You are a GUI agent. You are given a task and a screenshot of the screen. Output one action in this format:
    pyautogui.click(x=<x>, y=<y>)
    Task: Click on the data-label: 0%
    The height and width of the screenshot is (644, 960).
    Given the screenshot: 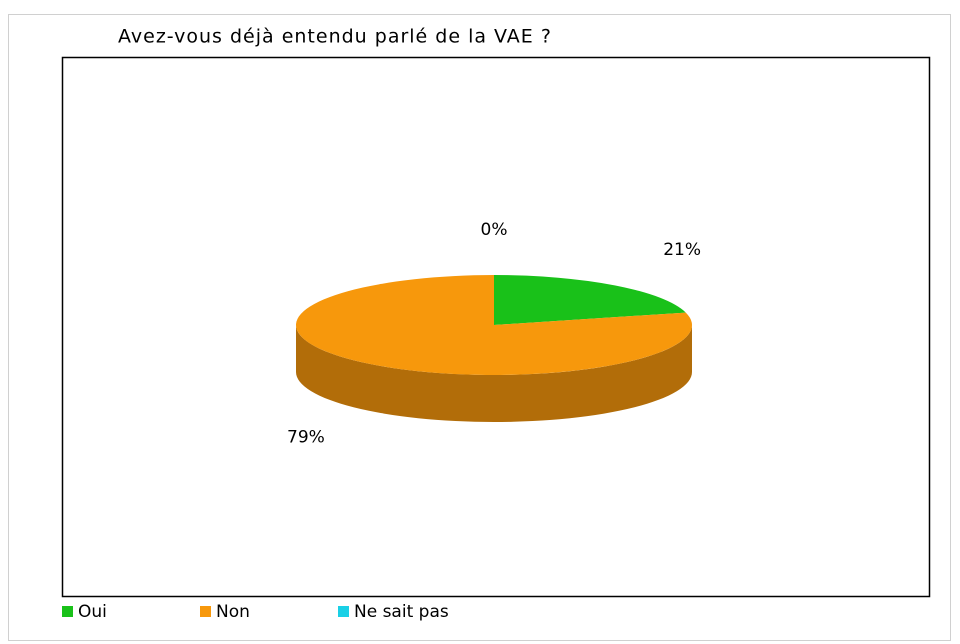 What is the action you would take?
    pyautogui.click(x=494, y=230)
    